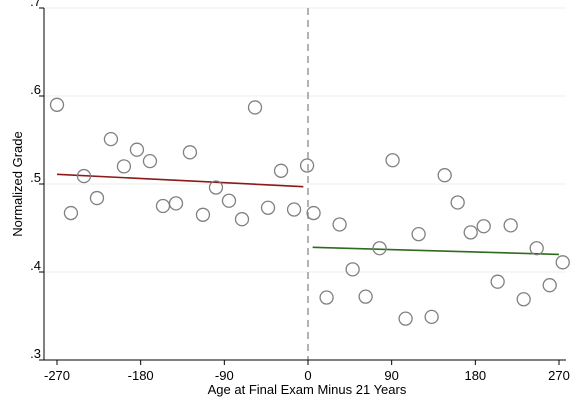 Image resolution: width=581 pixels, height=403 pixels. What do you see at coordinates (17, 184) in the screenshot?
I see `y-axis-title: Normalized Grade` at bounding box center [17, 184].